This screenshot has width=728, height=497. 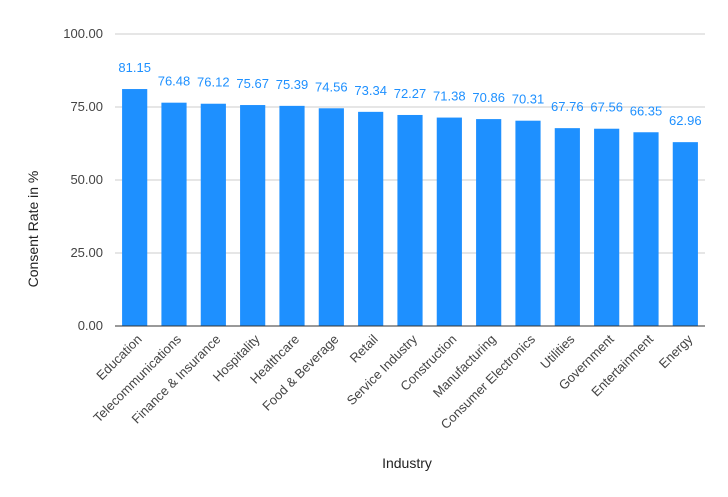 I want to click on y-axis-ticks: 0.00 25.00 50.00 75.00 100.00, so click(x=83, y=179).